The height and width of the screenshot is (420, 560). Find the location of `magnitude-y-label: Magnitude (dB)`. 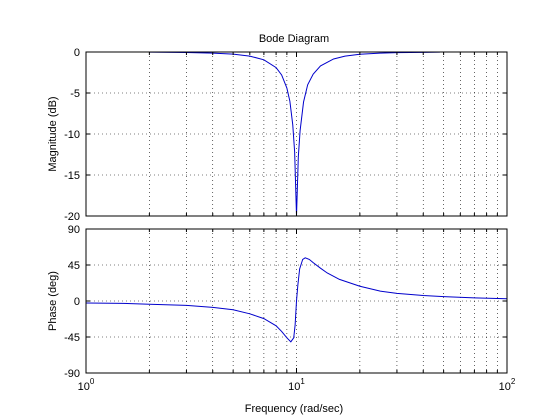

magnitude-y-label: Magnitude (dB) is located at coordinates (53, 133).